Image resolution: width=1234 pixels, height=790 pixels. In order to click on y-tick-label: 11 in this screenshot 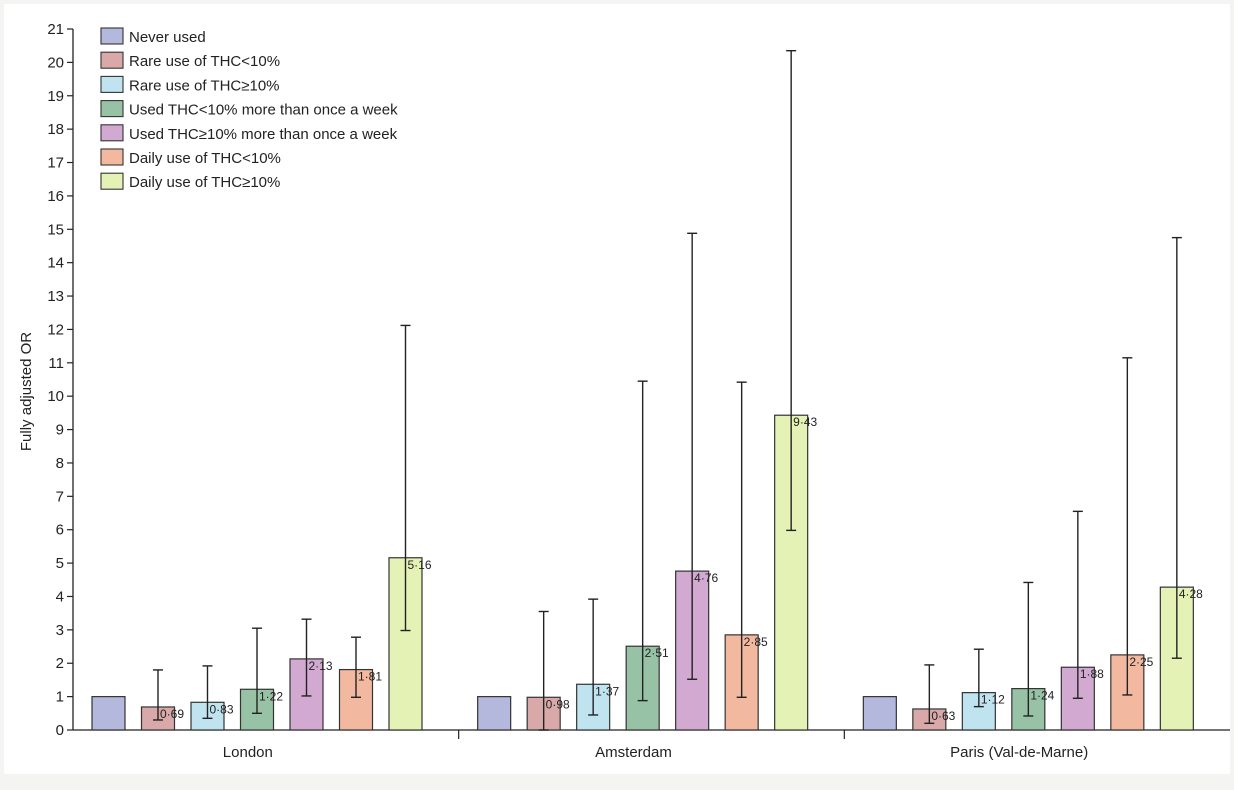, I will do `click(56, 363)`.